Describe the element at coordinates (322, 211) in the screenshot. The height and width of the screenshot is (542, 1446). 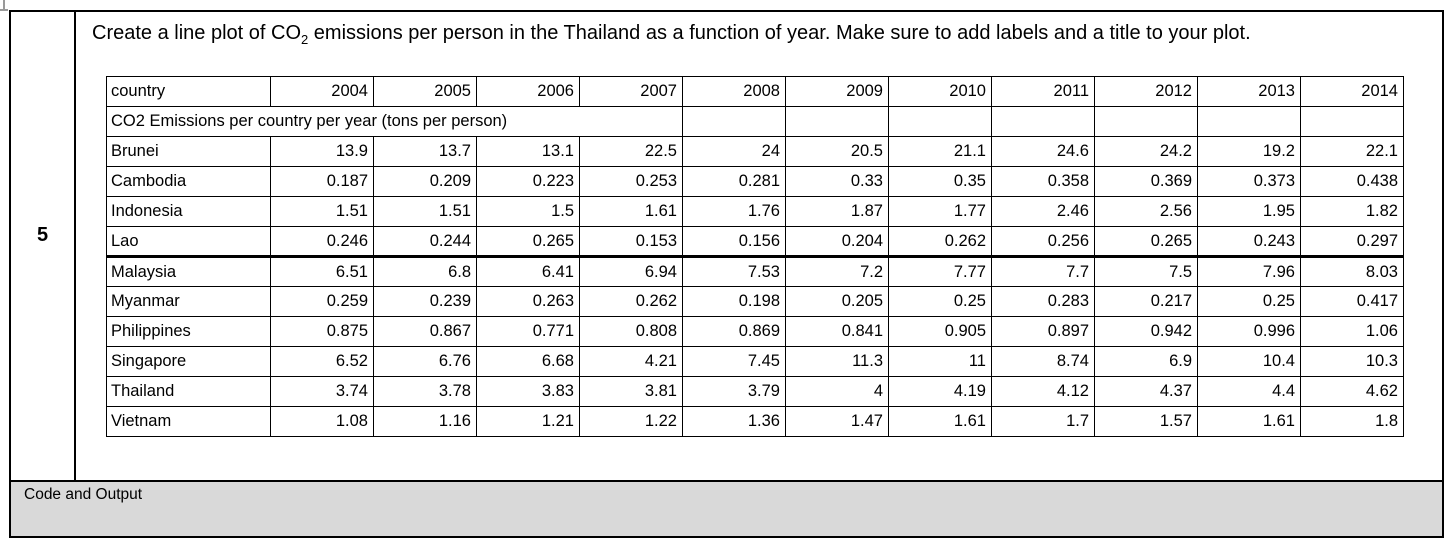
I see `value-cell: 1.51` at that location.